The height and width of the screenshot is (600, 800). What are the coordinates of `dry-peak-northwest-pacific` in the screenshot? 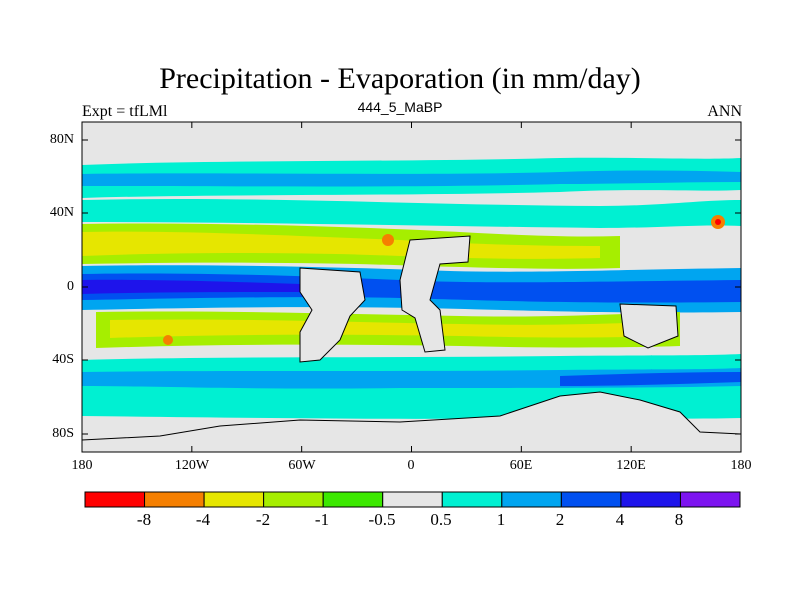 It's located at (718, 222).